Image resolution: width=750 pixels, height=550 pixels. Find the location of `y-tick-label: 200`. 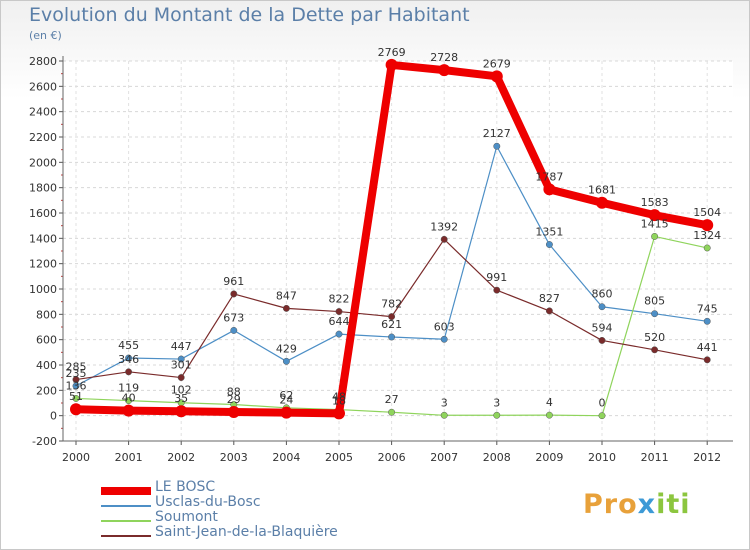

y-tick-label: 200 is located at coordinates (46, 390).